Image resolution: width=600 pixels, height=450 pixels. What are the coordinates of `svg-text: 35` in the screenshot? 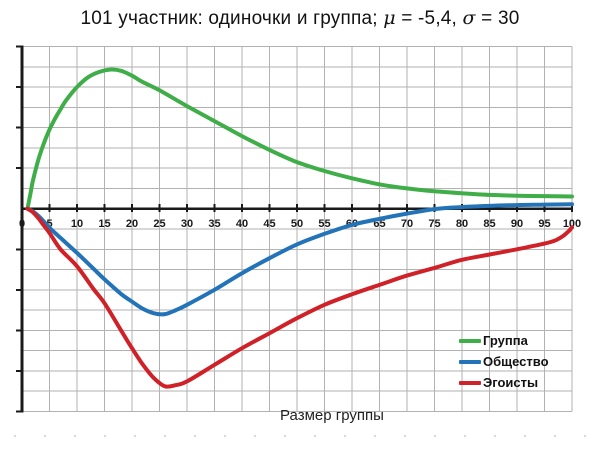 It's located at (214, 224).